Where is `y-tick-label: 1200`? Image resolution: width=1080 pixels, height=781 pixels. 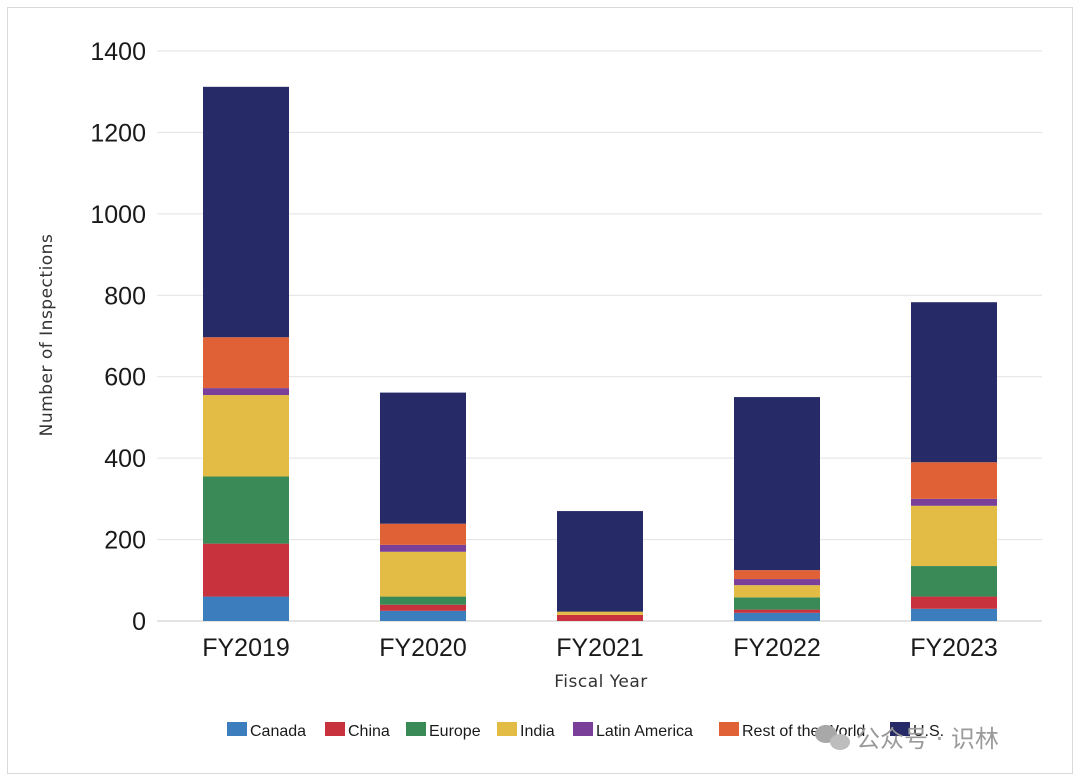
y-tick-label: 1200 is located at coordinates (118, 133).